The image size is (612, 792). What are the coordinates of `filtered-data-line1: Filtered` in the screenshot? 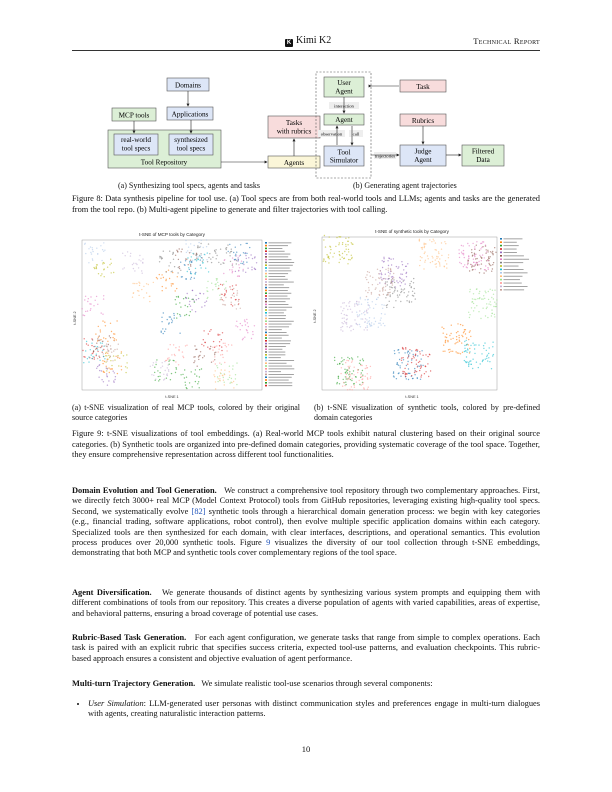 It's located at (483, 152).